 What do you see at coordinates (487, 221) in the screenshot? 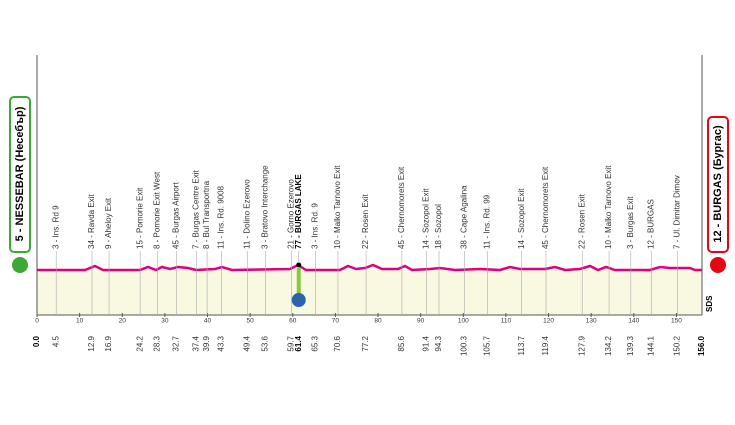
I see `waypoint-label: 11 - Ins. Rd. 99` at bounding box center [487, 221].